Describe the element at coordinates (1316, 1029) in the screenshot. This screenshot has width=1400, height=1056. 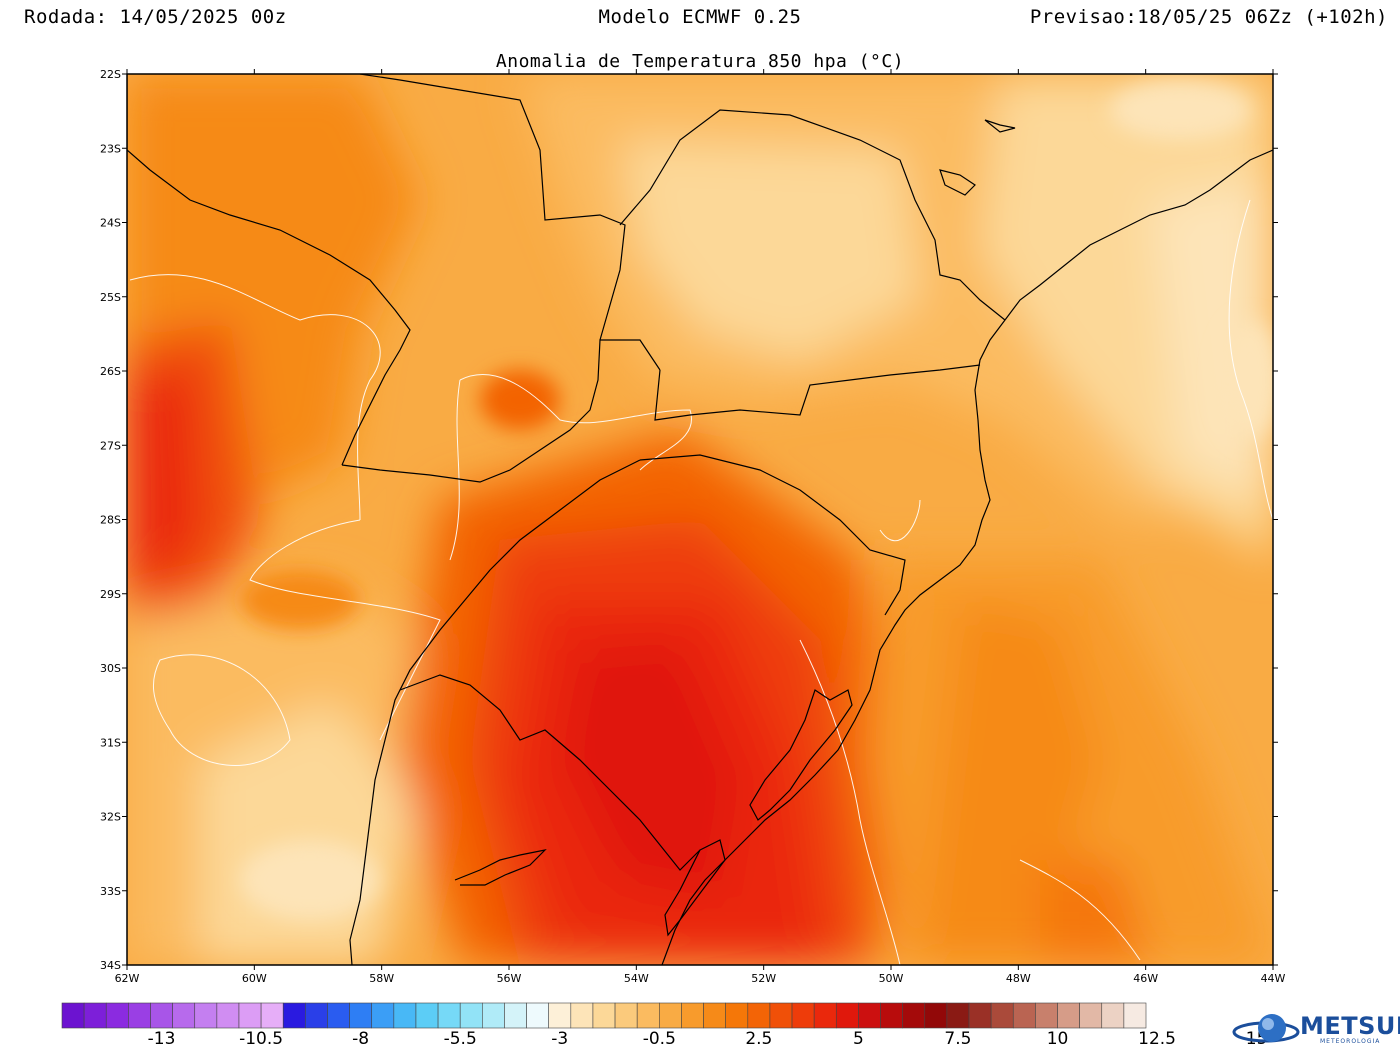
I see `metsul-logo: METSUL METEOROLOGIA` at that location.